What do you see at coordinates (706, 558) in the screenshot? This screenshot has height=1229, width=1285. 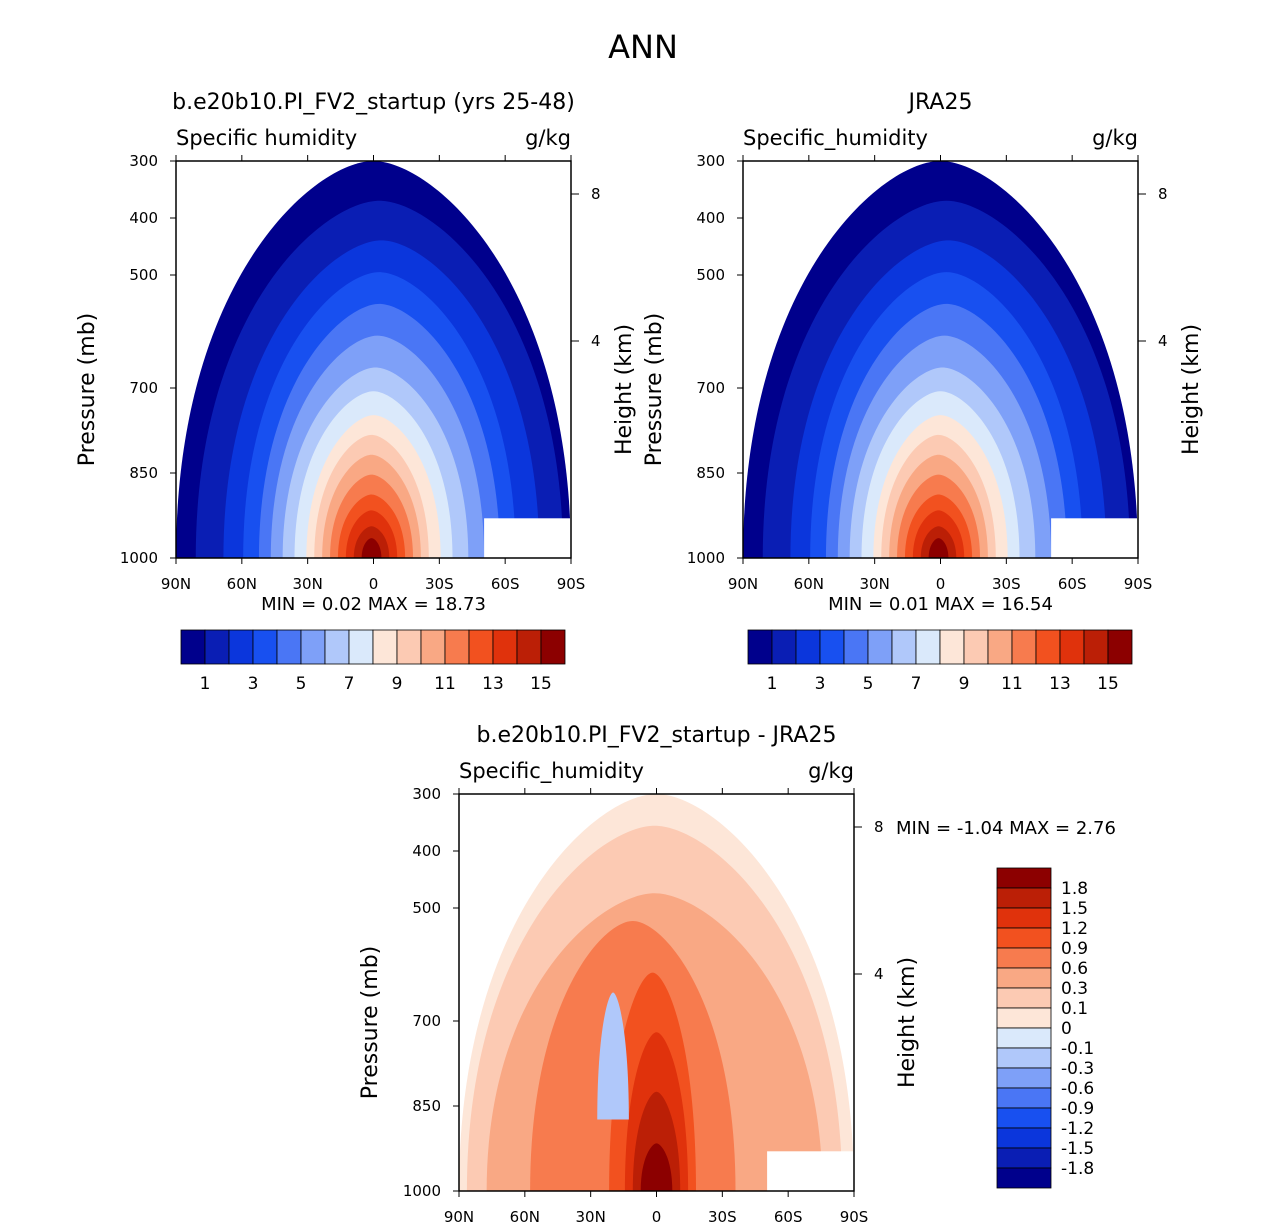 I see `y-tick-label: 1000` at bounding box center [706, 558].